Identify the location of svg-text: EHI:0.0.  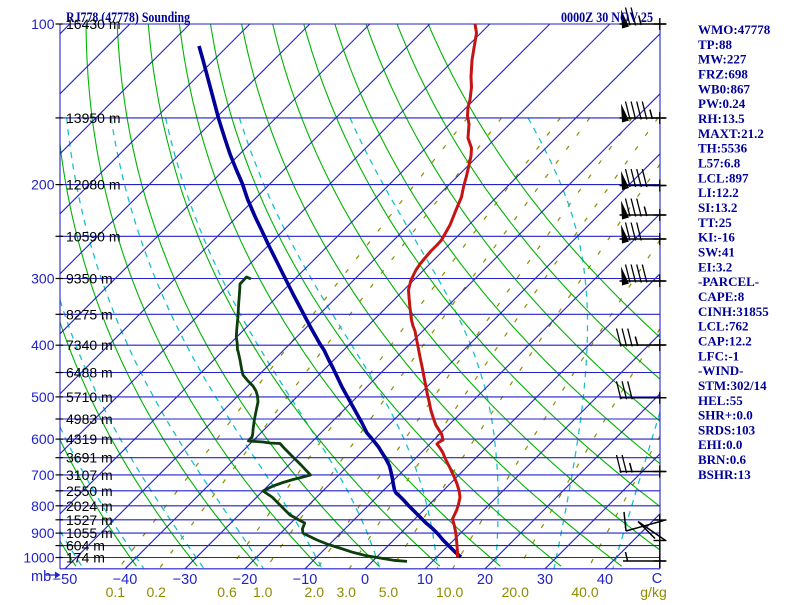
(720, 444).